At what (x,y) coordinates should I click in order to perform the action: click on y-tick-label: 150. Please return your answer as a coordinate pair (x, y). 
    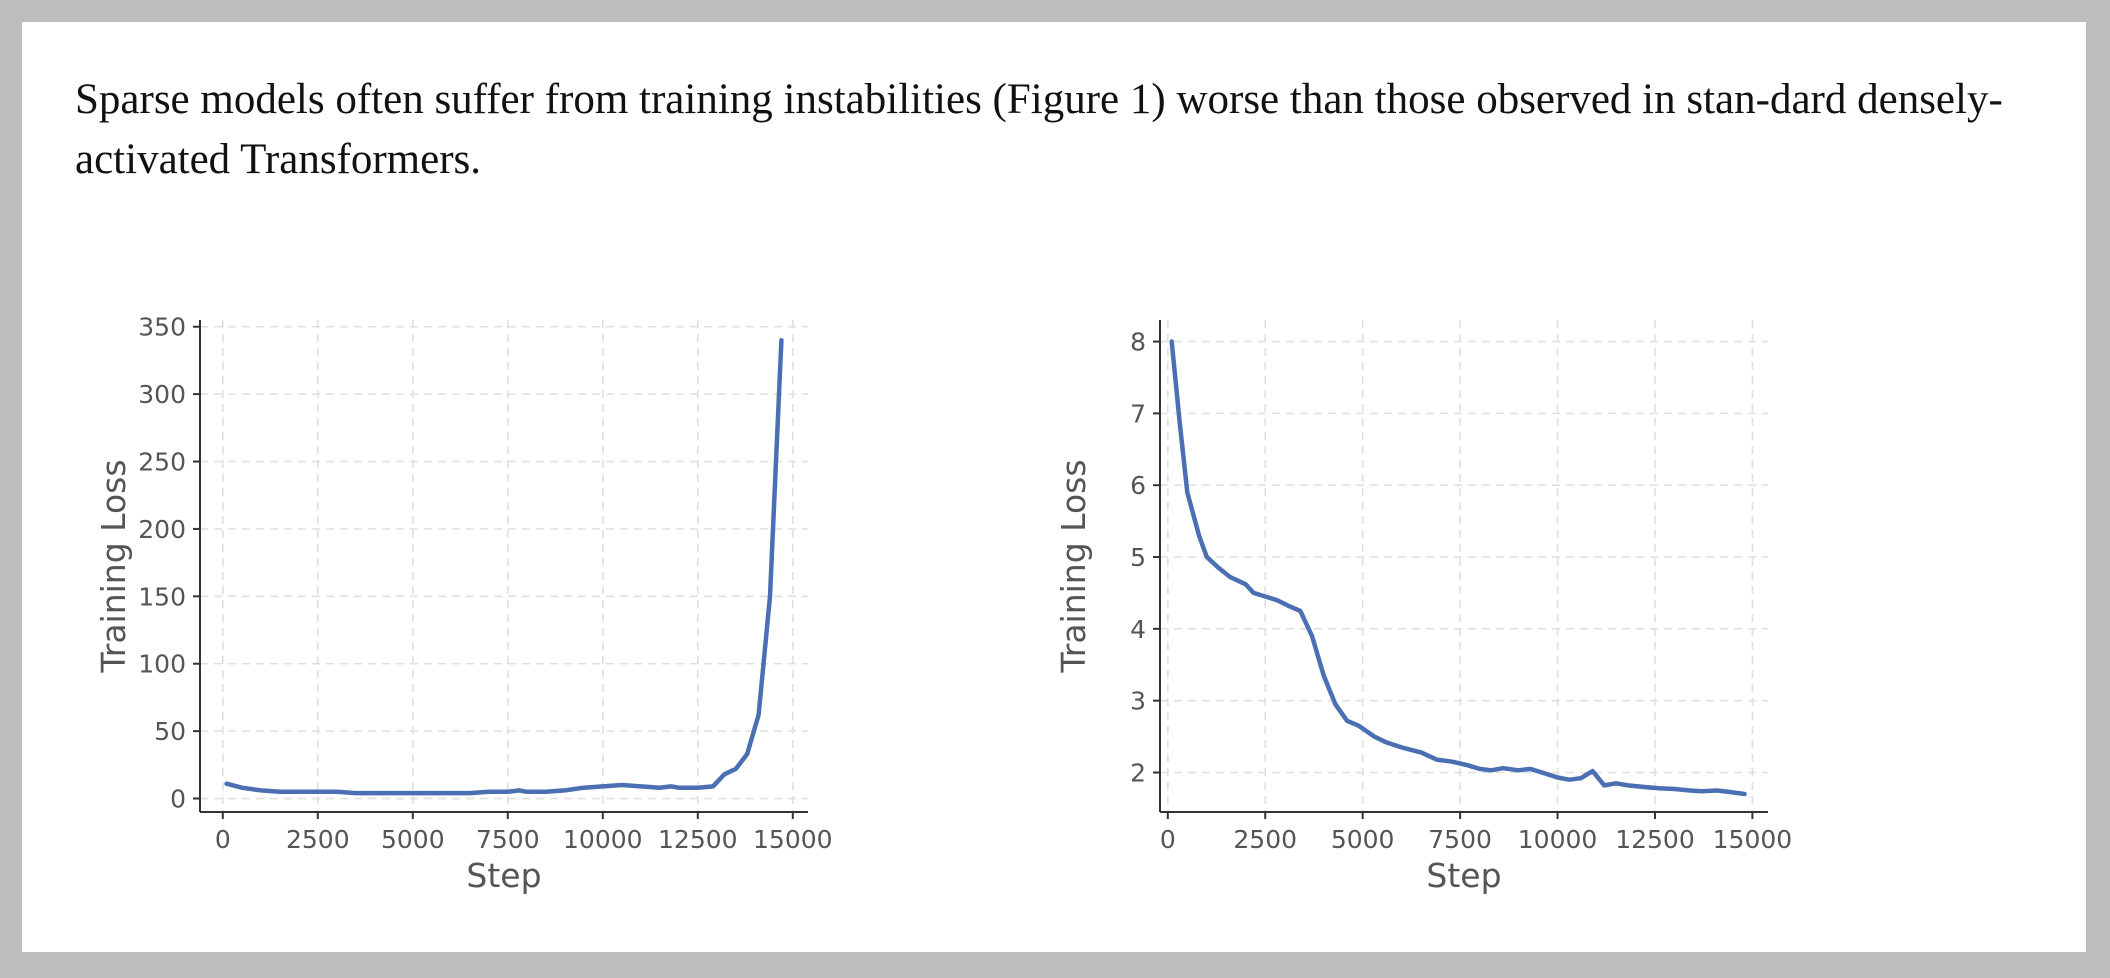
    Looking at the image, I should click on (162, 596).